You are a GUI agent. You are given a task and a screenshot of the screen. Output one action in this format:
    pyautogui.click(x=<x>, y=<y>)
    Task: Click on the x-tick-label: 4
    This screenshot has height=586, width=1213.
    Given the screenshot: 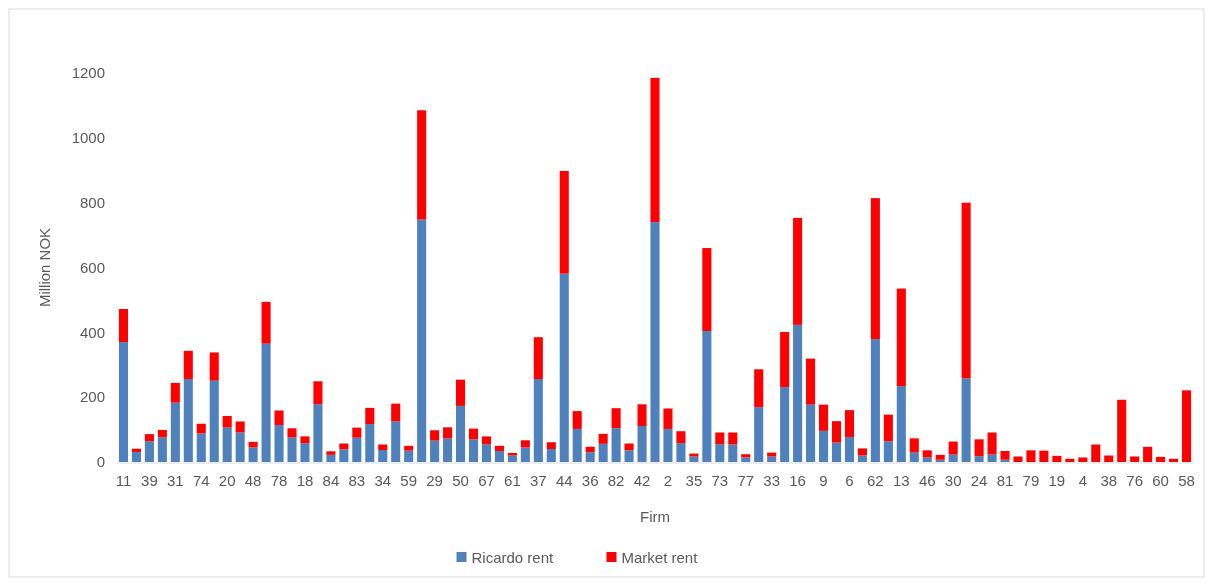 What is the action you would take?
    pyautogui.click(x=1082, y=480)
    